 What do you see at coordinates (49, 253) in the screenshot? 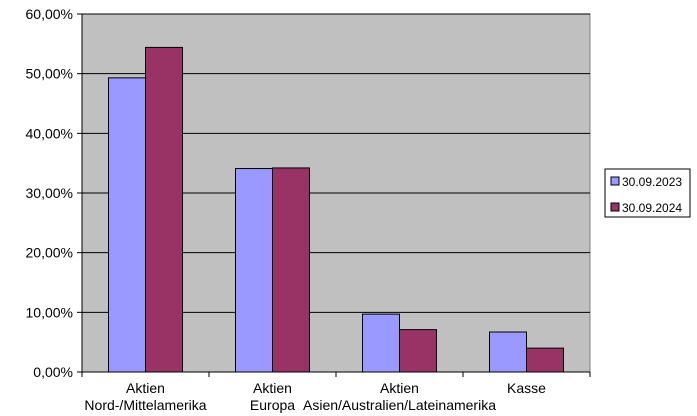
I see `y-tick-label: 20,00%` at bounding box center [49, 253].